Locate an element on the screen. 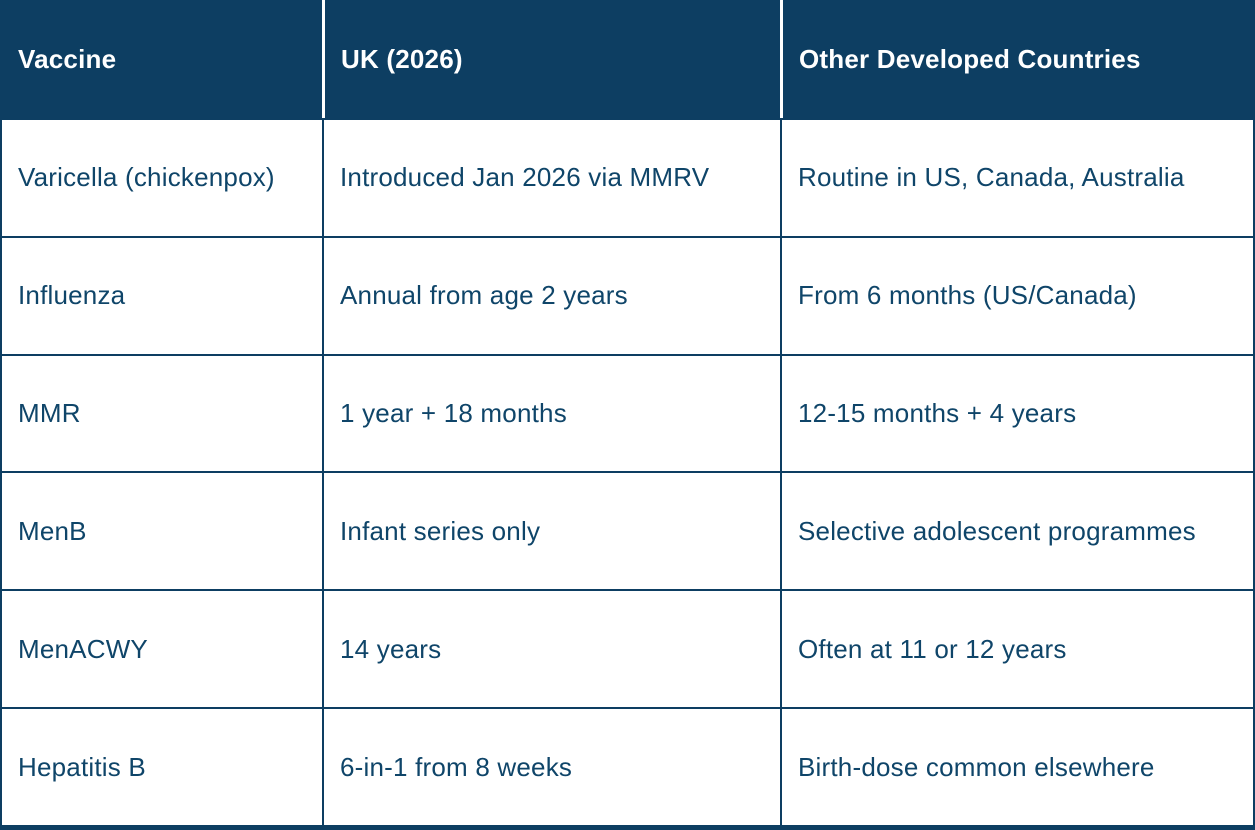 Image resolution: width=1255 pixels, height=830 pixels. cell-other-countries: Birth-dose common elsewhere is located at coordinates (1016, 766).